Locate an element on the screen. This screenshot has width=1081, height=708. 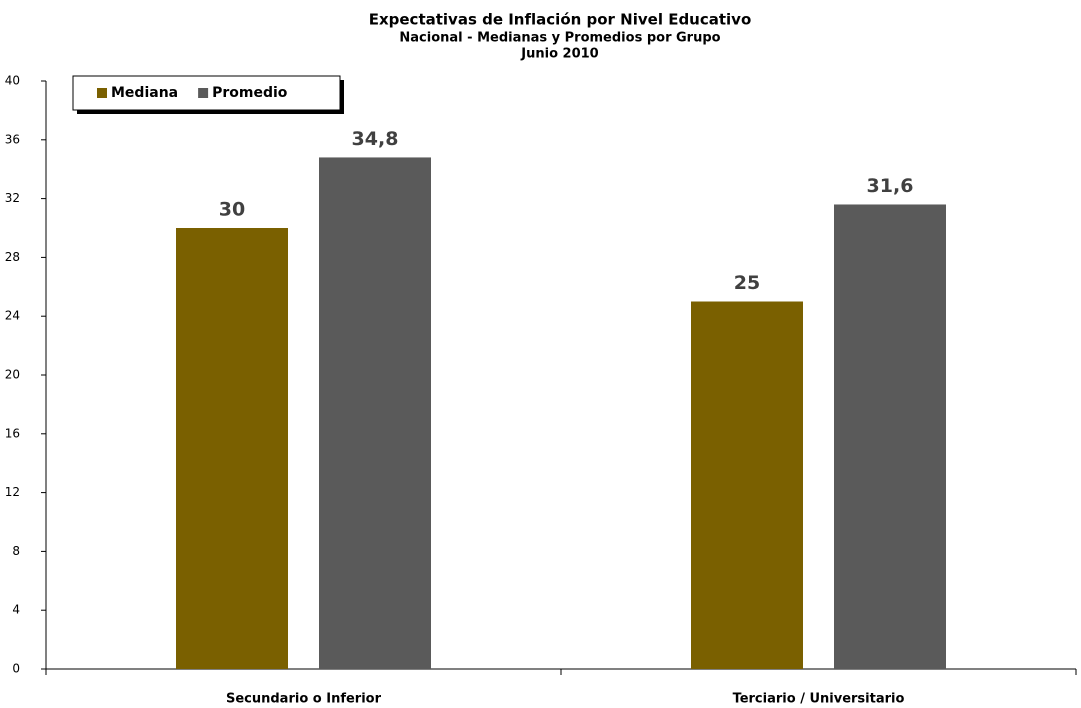
value-label: 30 is located at coordinates (232, 210).